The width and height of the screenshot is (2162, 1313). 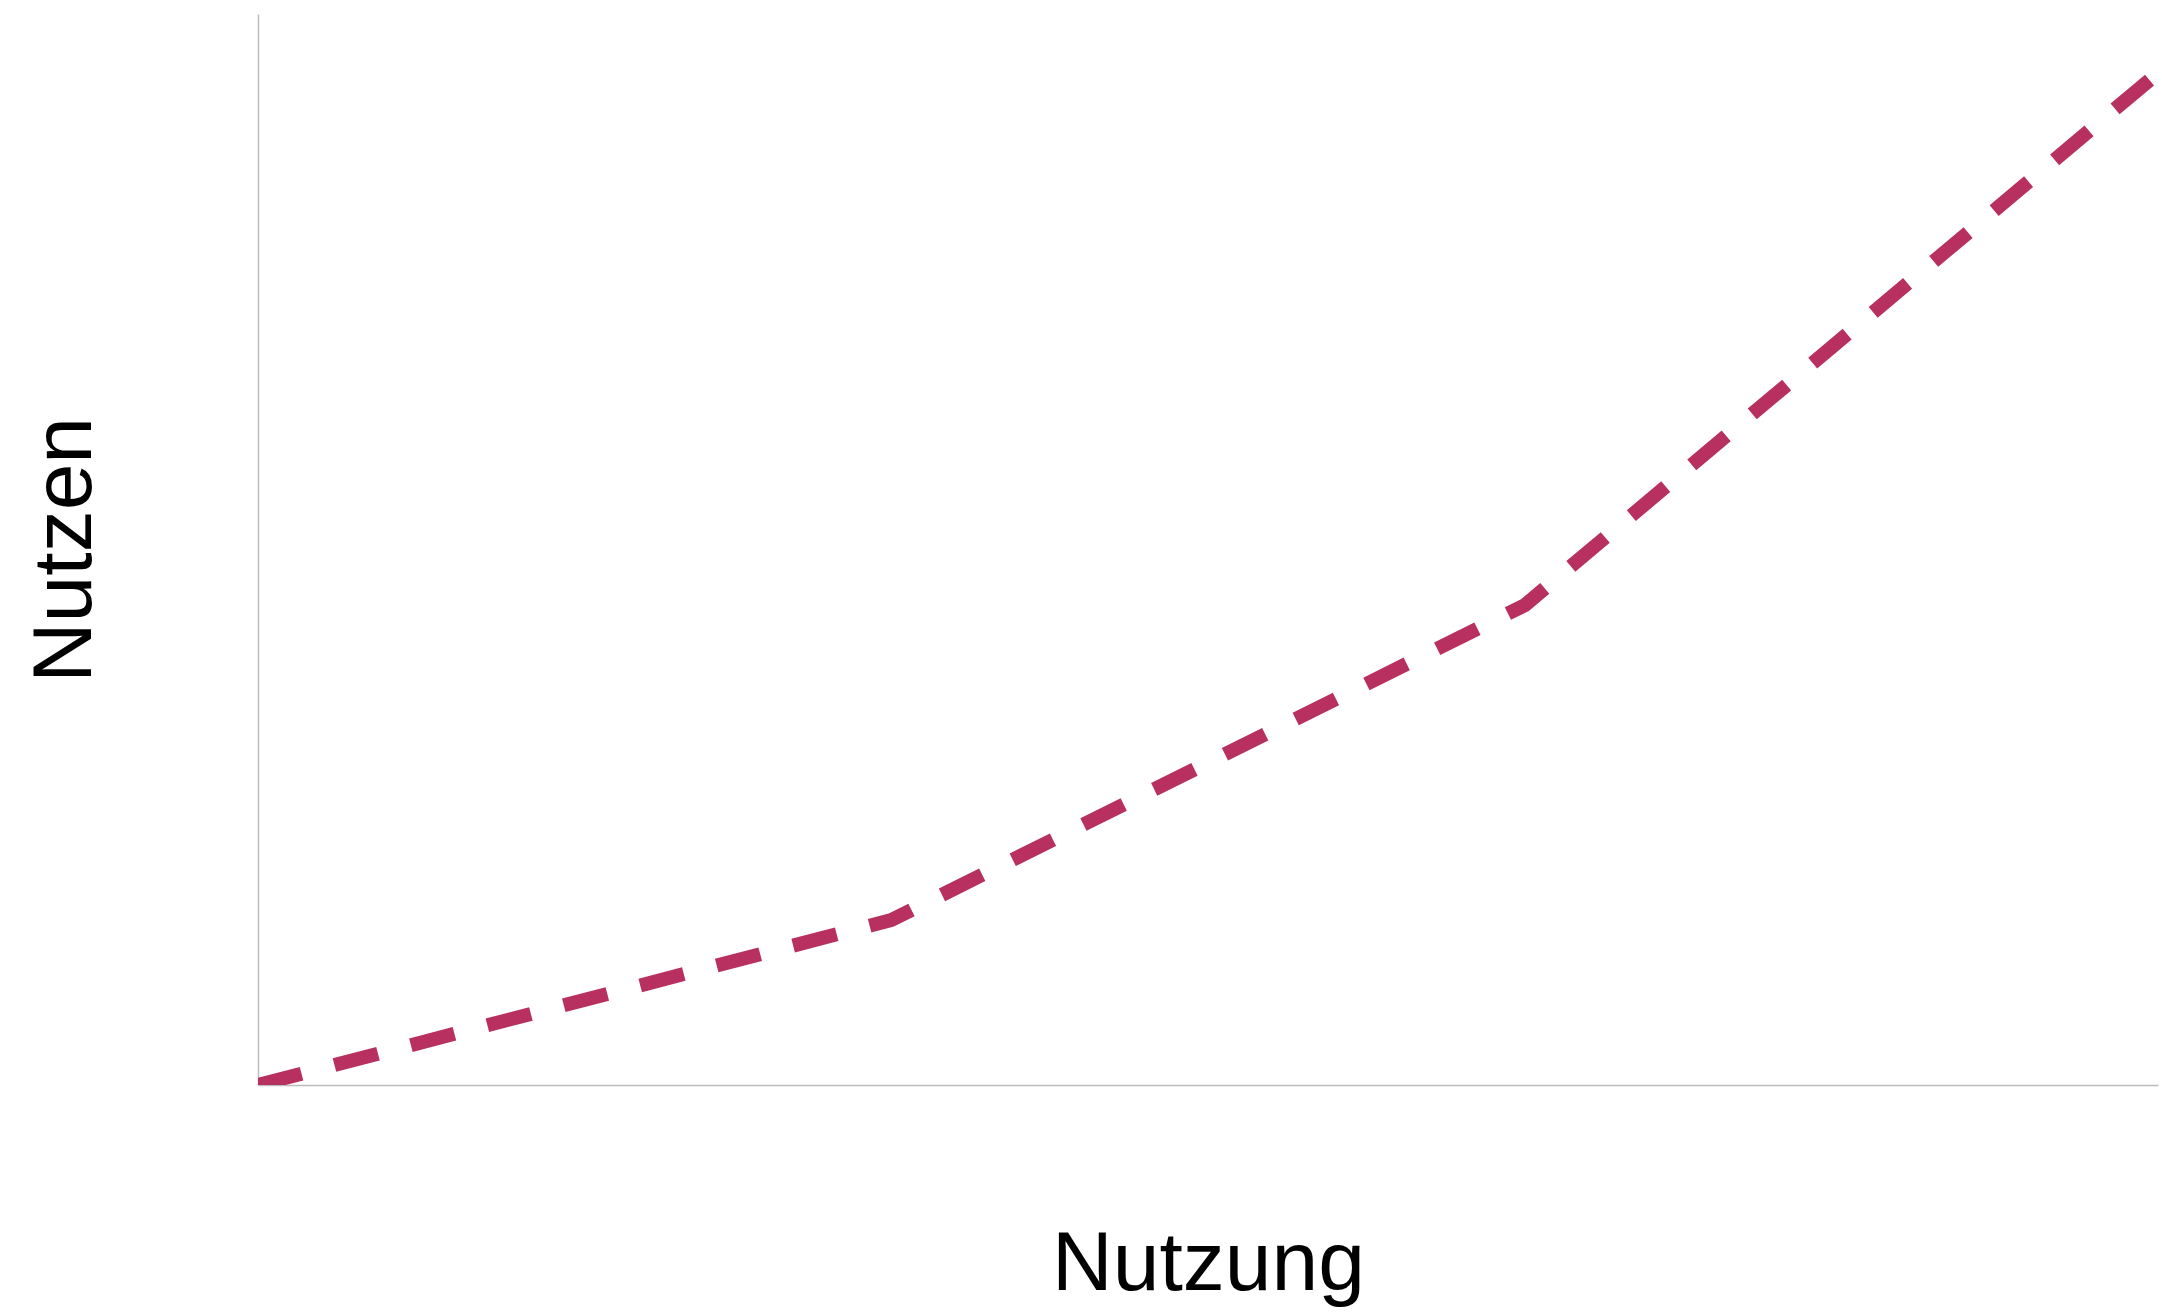 What do you see at coordinates (61, 550) in the screenshot?
I see `y-axis-title: Nutzen` at bounding box center [61, 550].